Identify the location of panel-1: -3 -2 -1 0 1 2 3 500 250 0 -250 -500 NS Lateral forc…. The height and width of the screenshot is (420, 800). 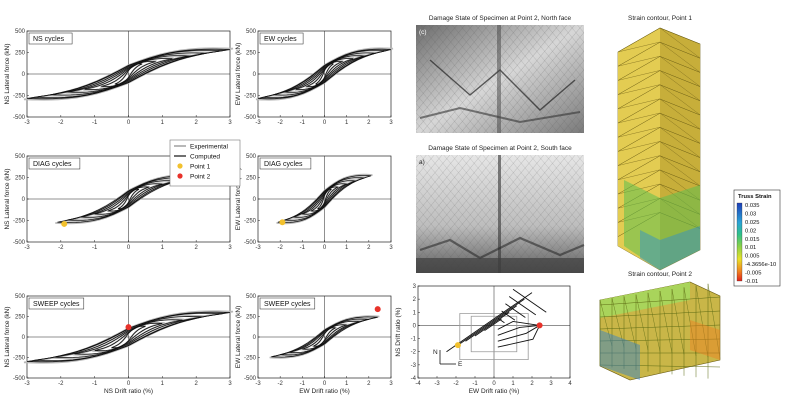
(119, 77).